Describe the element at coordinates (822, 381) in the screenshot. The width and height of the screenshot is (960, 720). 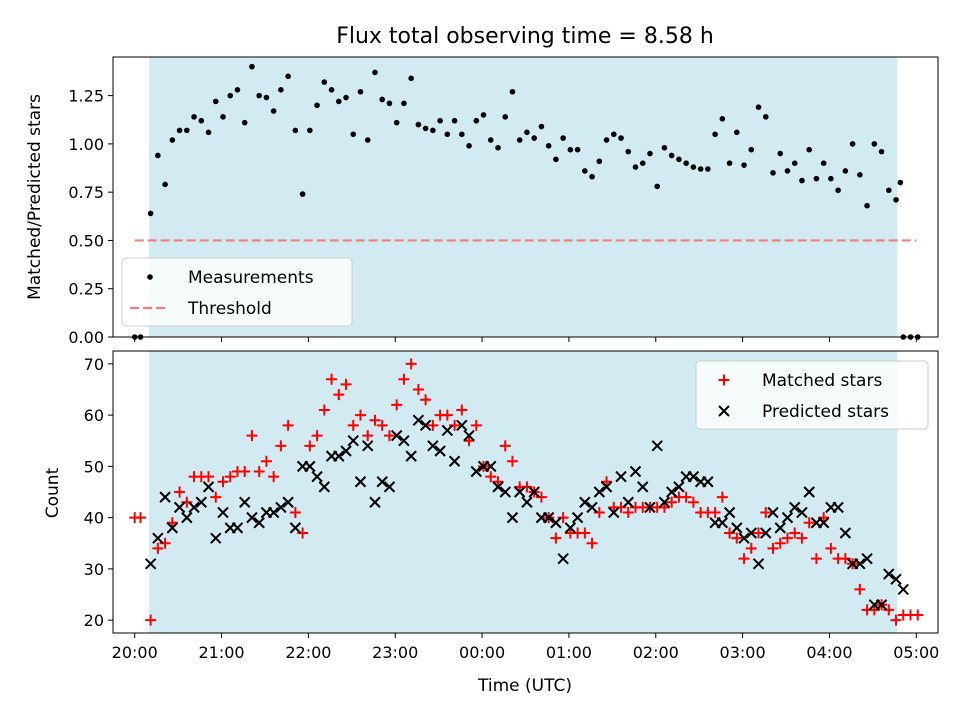
I see `legend-label: Matched stars` at that location.